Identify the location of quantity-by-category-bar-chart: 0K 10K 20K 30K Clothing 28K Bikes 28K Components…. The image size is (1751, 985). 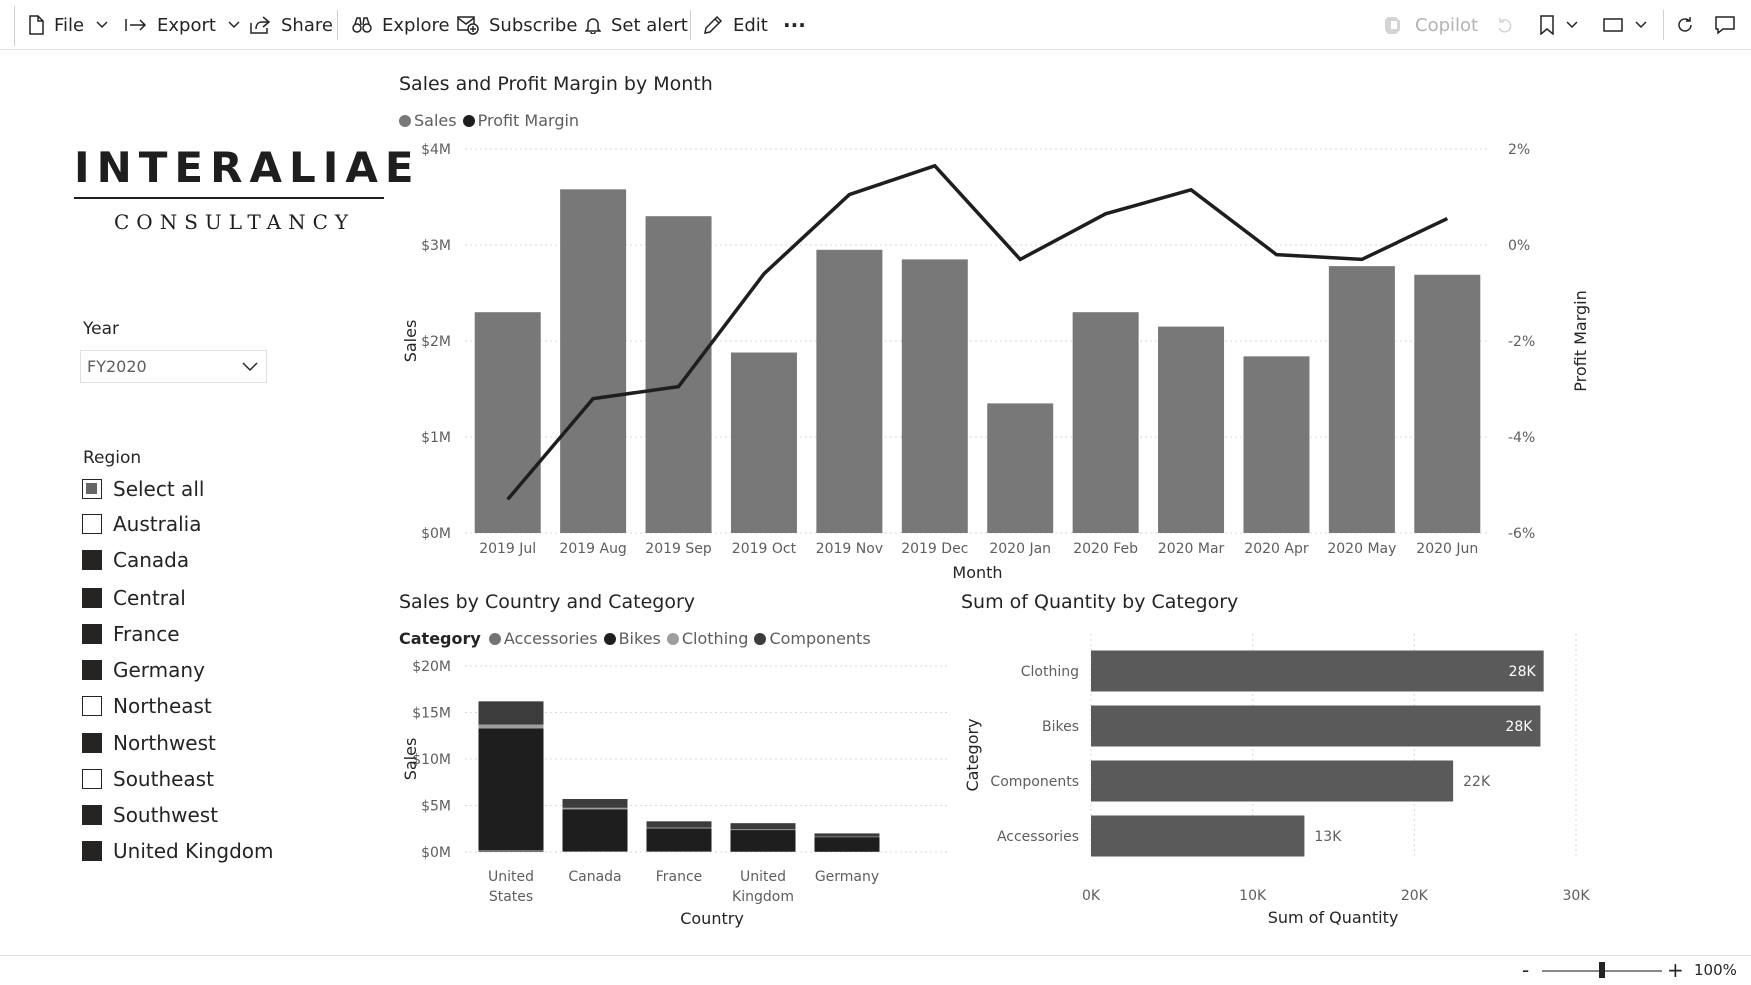
(1280, 780).